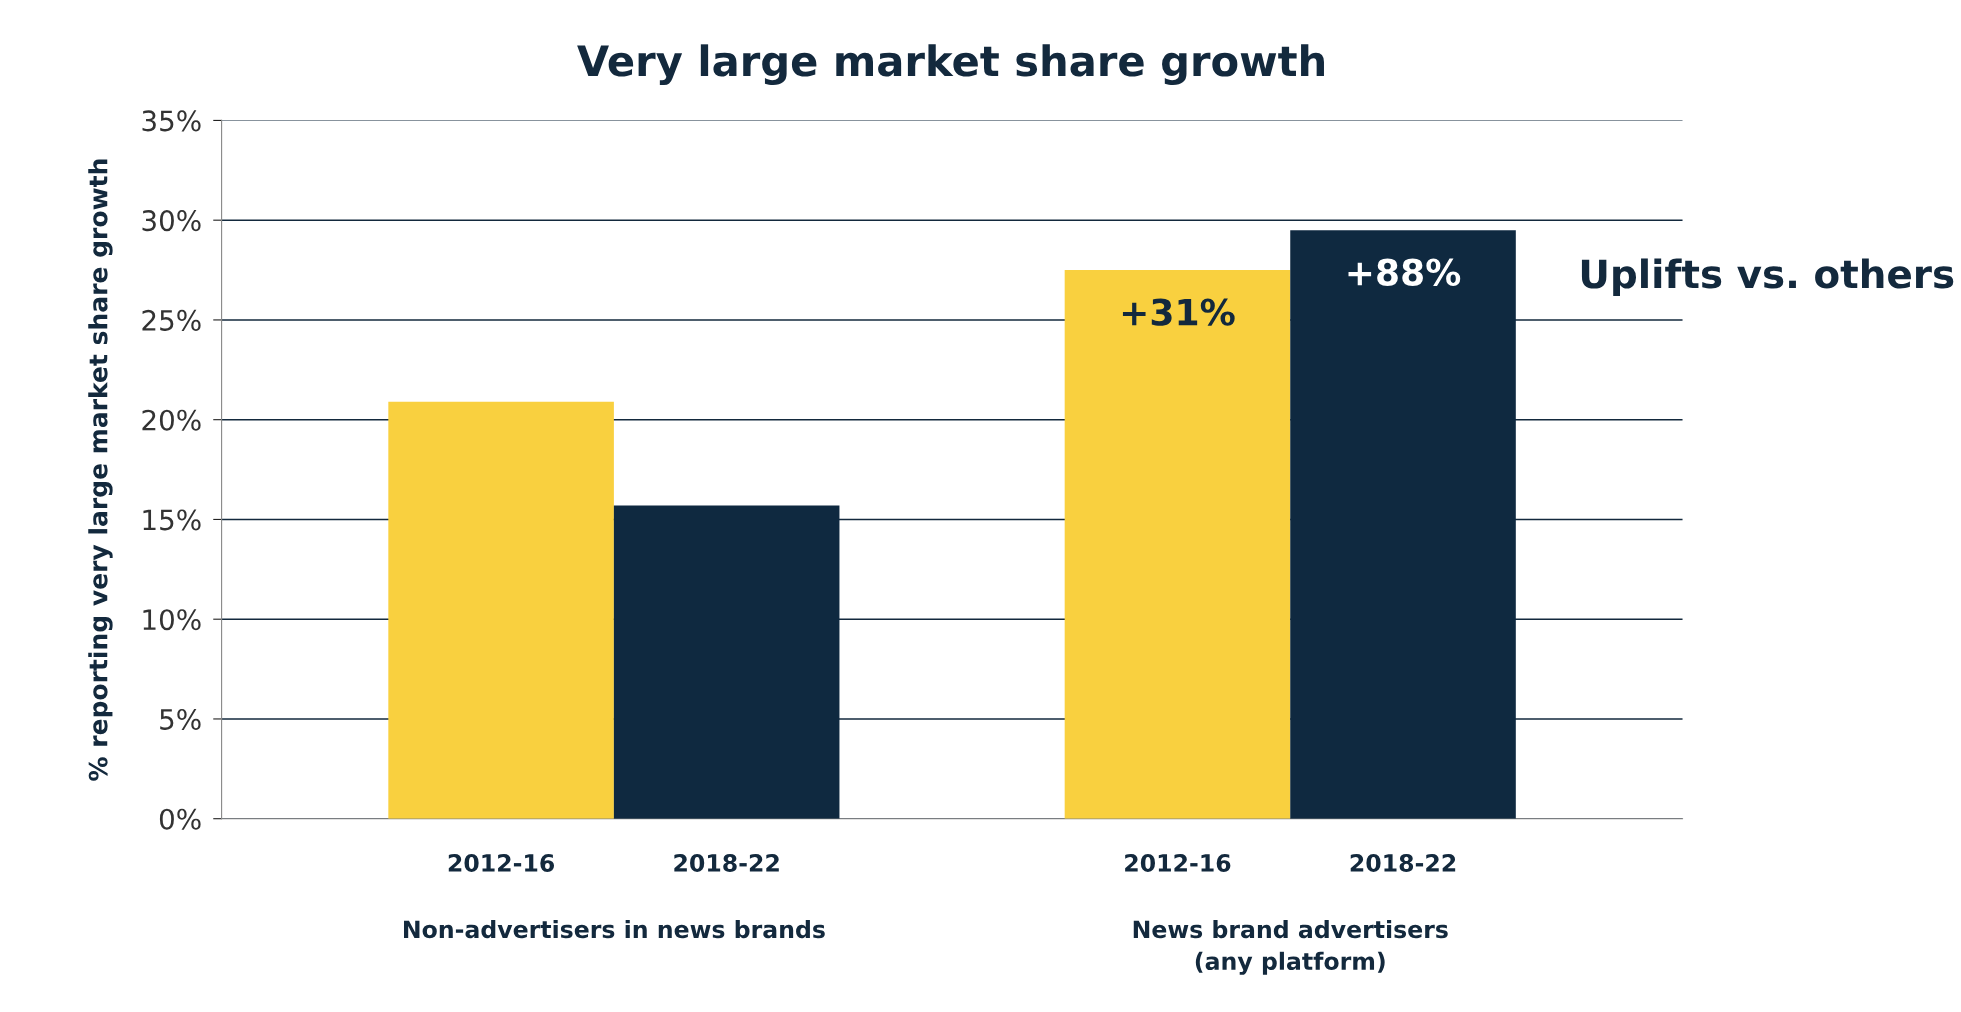 The image size is (1961, 1012). Describe the element at coordinates (180, 819) in the screenshot. I see `y-tick-label: 0%` at that location.